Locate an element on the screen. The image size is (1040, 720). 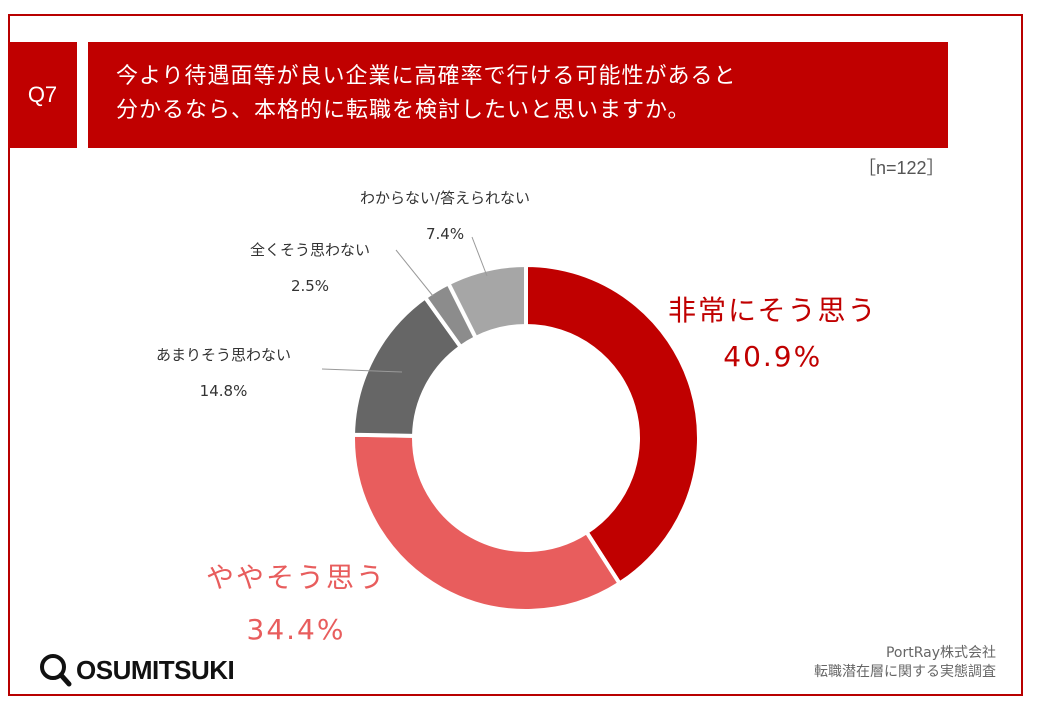
label-rarely: あまりそう思わない 14.8% is located at coordinates (223, 373).